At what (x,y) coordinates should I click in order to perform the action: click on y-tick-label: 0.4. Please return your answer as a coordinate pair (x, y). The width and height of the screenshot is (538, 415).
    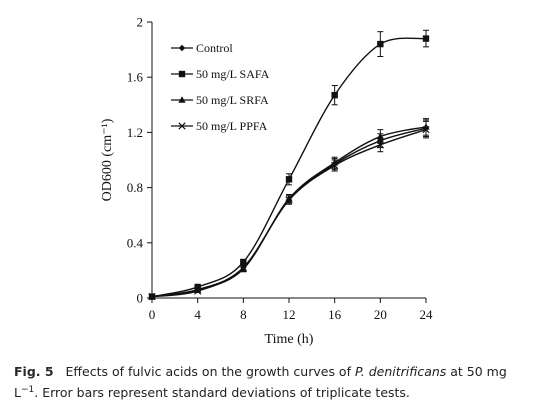
    Looking at the image, I should click on (135, 242).